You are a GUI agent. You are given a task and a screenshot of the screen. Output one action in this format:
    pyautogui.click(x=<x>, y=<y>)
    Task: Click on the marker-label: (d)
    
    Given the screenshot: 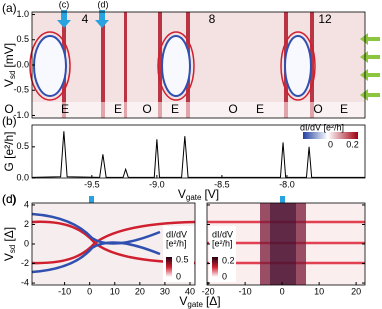 What is the action you would take?
    pyautogui.click(x=103, y=4)
    